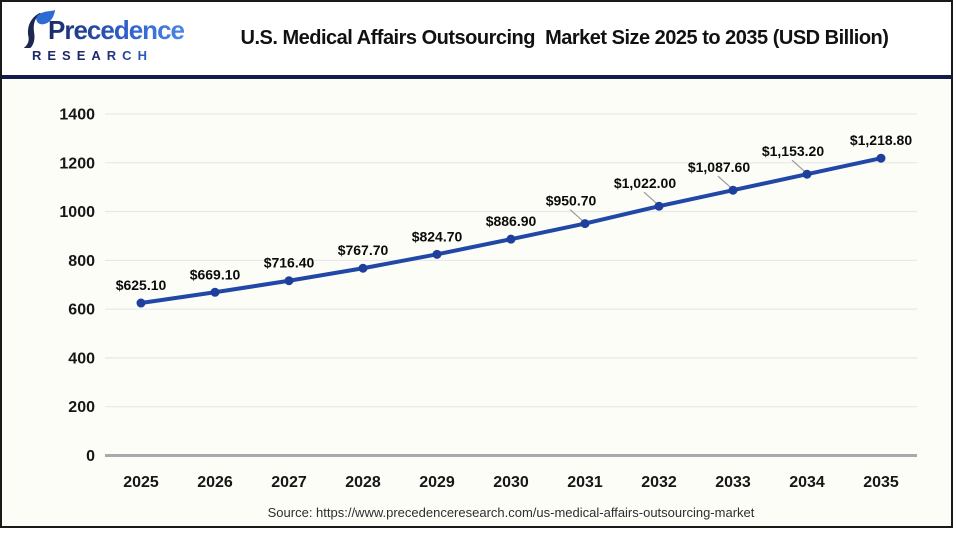 The width and height of the screenshot is (960, 540). Describe the element at coordinates (719, 167) in the screenshot. I see `value-label: $1,087.60` at that location.